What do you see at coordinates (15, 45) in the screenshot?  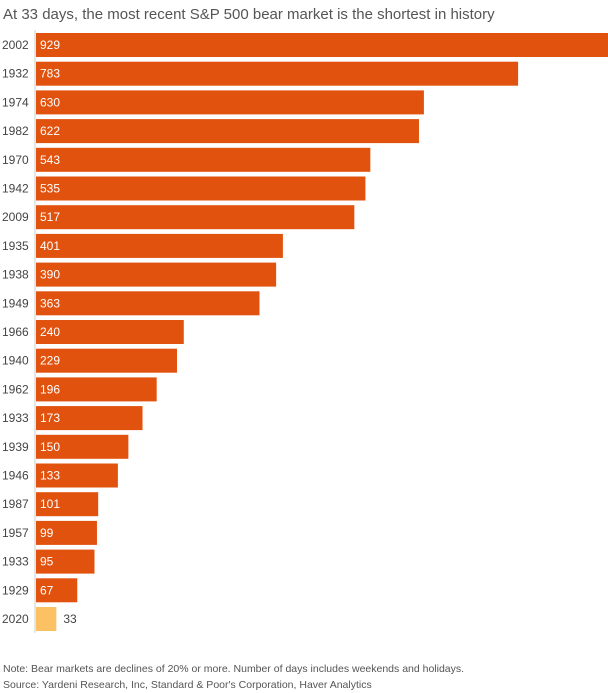 I see `category-label: 2002` at bounding box center [15, 45].